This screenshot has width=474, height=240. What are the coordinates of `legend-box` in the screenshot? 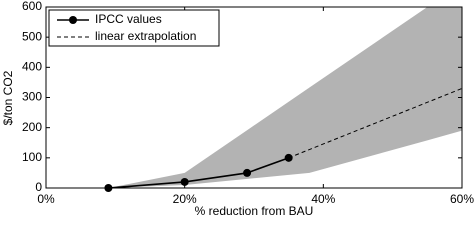 It's located at (134, 28).